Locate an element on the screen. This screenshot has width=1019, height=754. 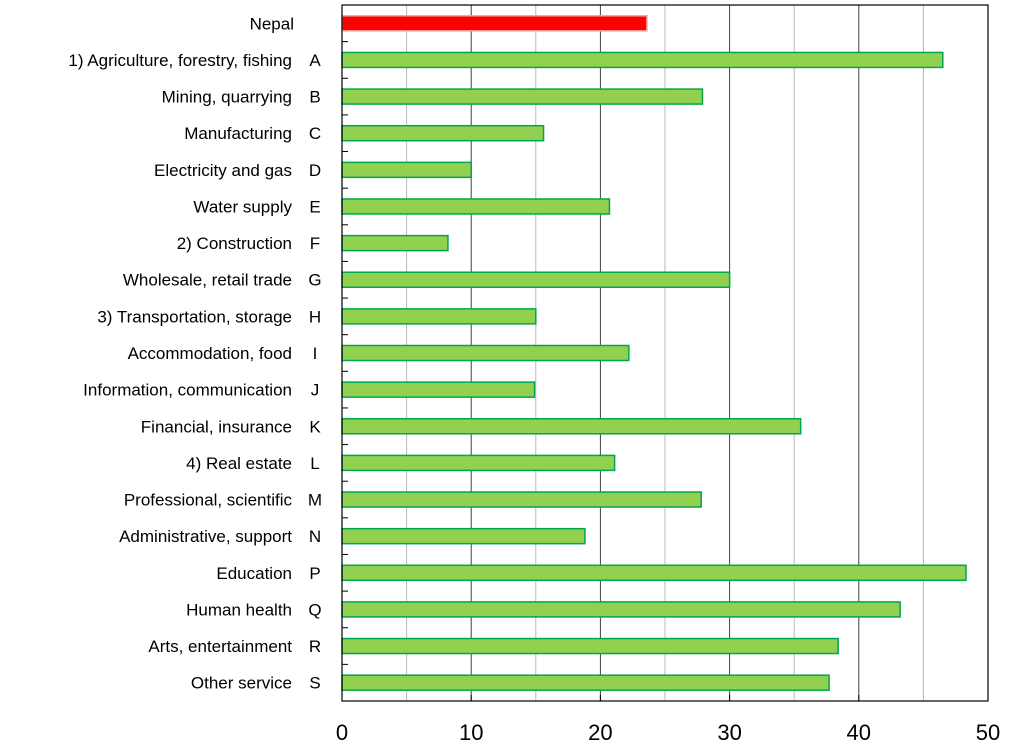
category-code: N is located at coordinates (315, 536).